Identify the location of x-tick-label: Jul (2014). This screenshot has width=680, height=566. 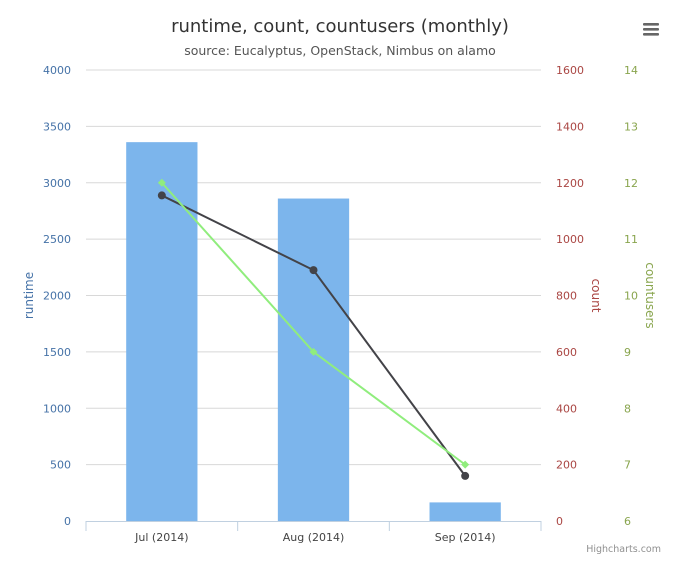
(161, 537).